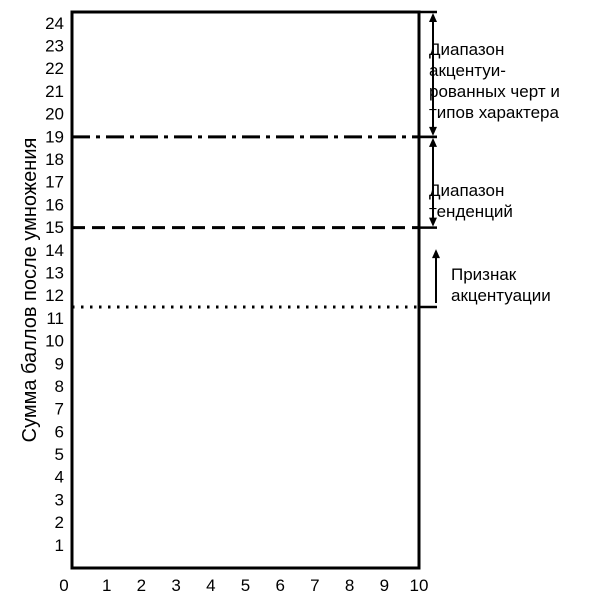 This screenshot has width=600, height=600. I want to click on y-tick-label: 19, so click(54, 136).